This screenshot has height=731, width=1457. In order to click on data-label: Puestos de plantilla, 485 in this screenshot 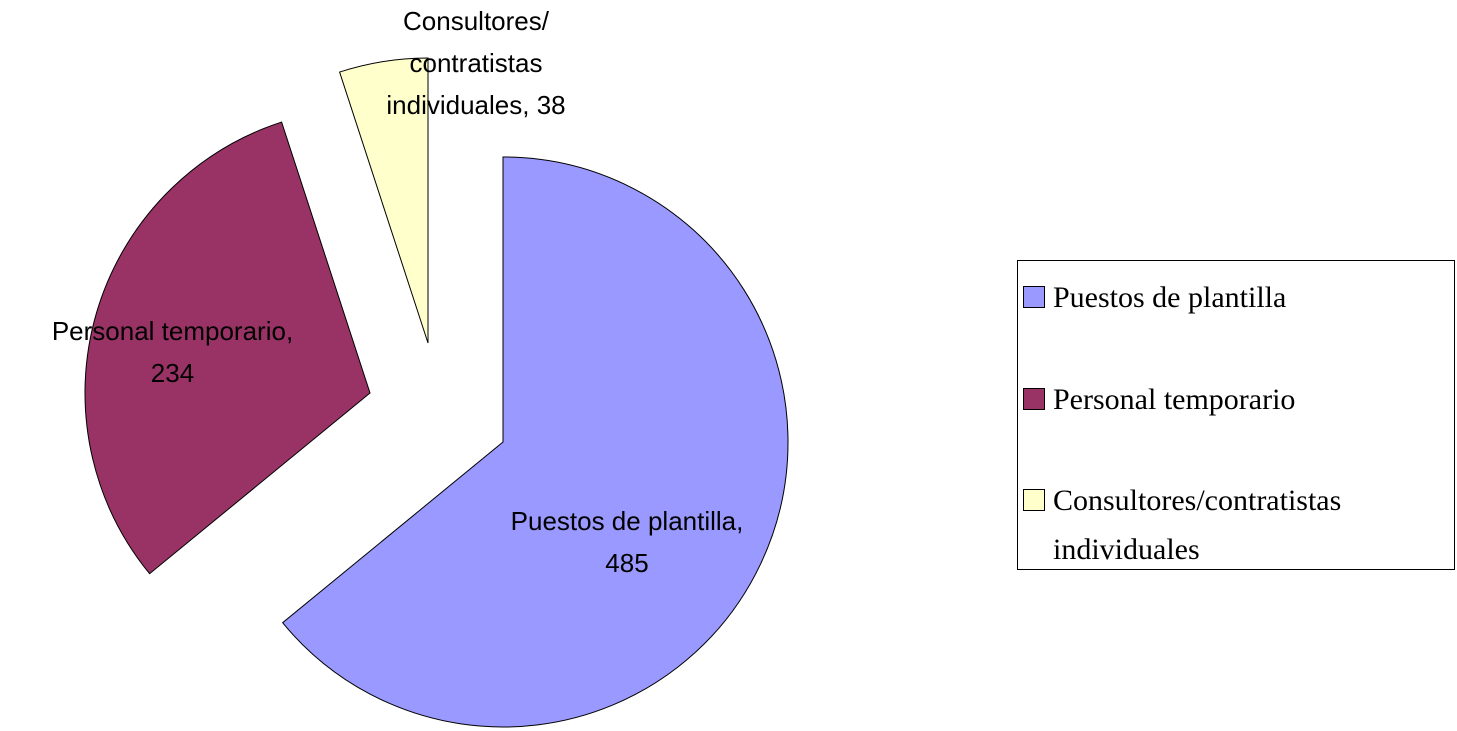, I will do `click(627, 542)`.